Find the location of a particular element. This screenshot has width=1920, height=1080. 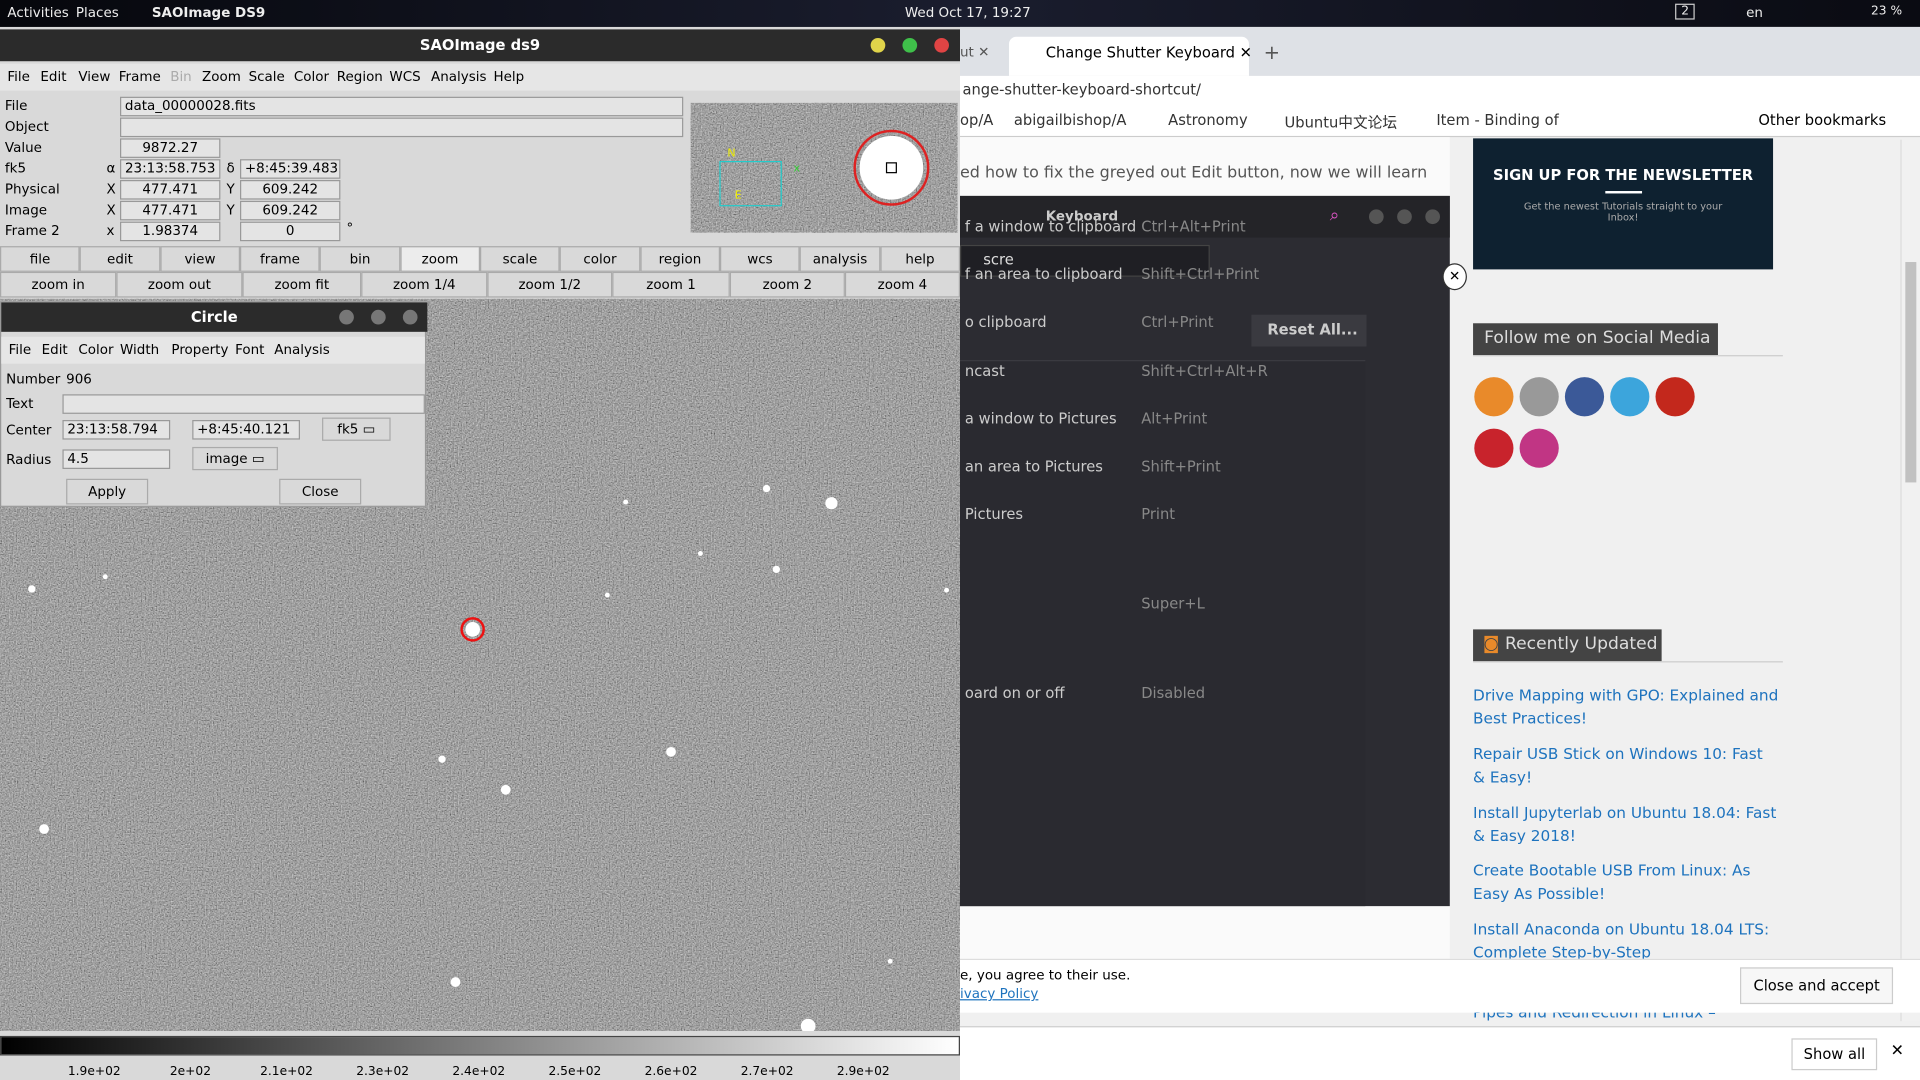

bookmark: Astronomy is located at coordinates (1208, 120).